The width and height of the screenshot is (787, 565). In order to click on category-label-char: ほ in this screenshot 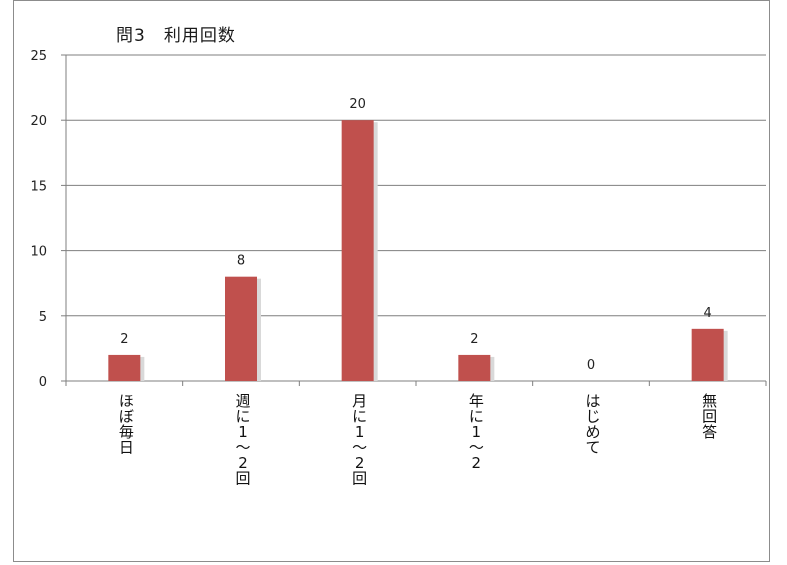, I will do `click(126, 401)`.